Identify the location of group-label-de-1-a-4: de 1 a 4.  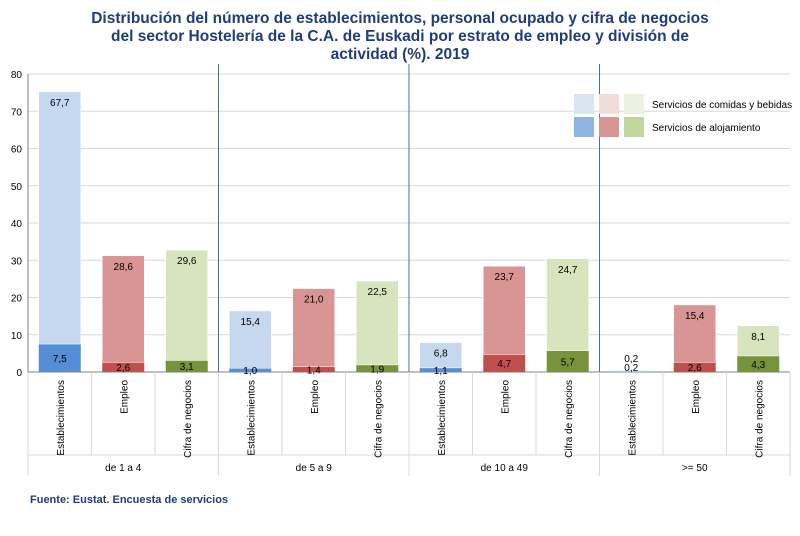
(123, 468).